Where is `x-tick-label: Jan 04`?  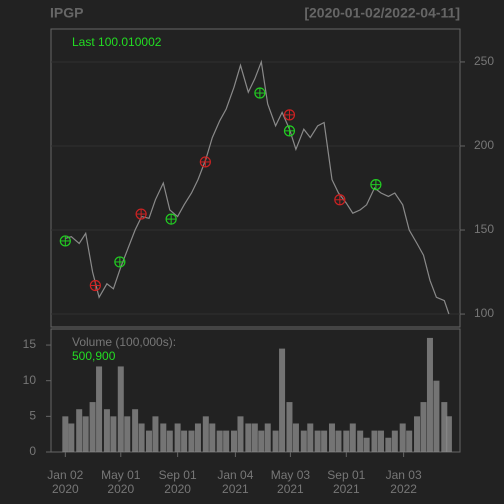 x-tick-label: Jan 04 is located at coordinates (235, 475).